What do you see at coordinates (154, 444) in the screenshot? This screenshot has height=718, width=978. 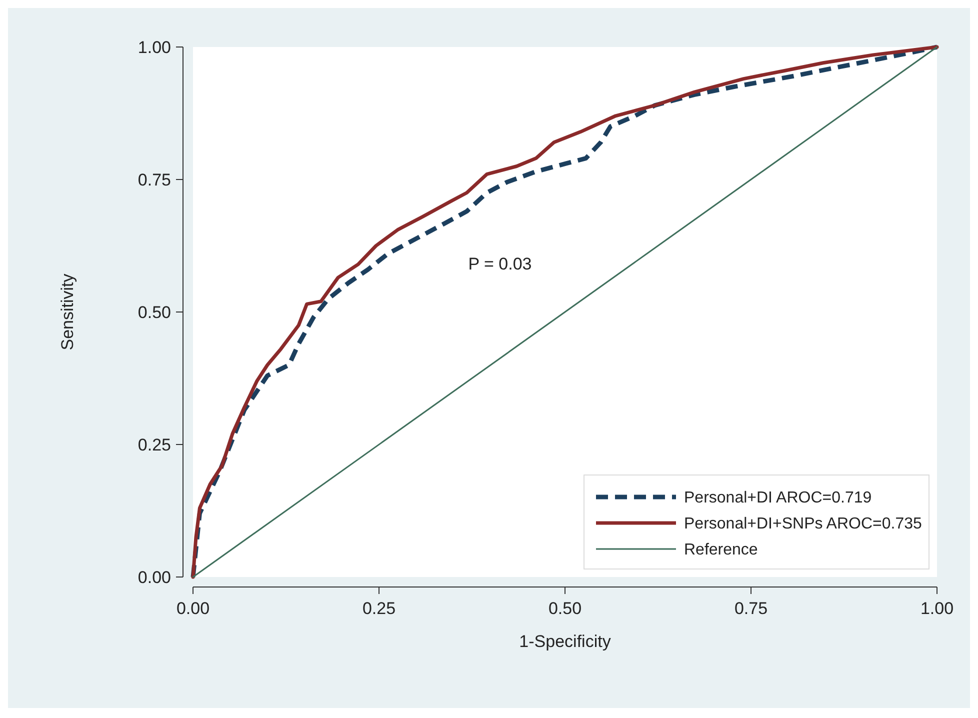 I see `y-tick-label: 0.25` at bounding box center [154, 444].